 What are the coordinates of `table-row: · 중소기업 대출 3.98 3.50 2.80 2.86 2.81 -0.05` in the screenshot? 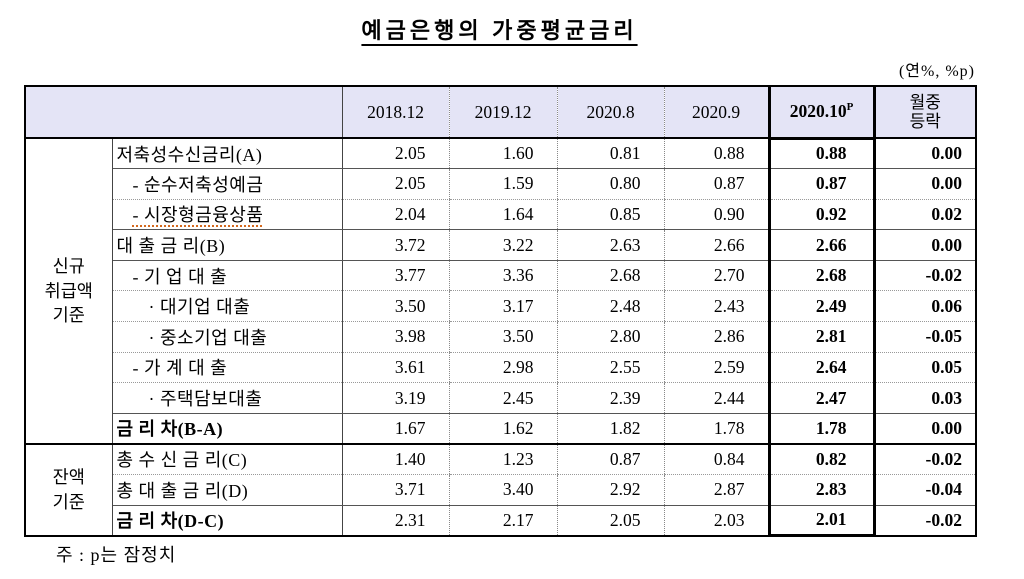 It's located at (500, 337).